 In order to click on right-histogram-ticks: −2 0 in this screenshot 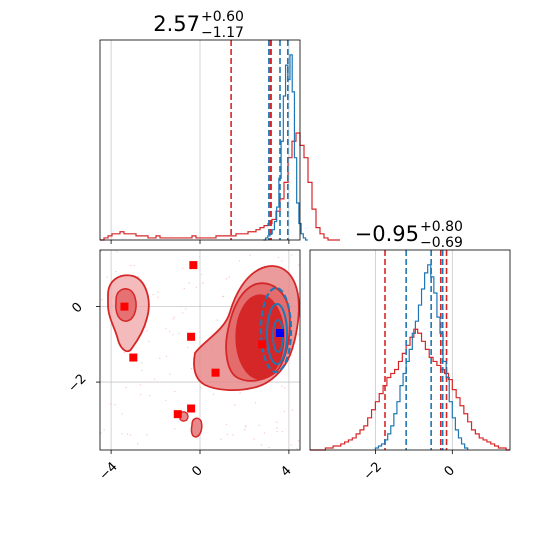, I will do `click(409, 467)`.